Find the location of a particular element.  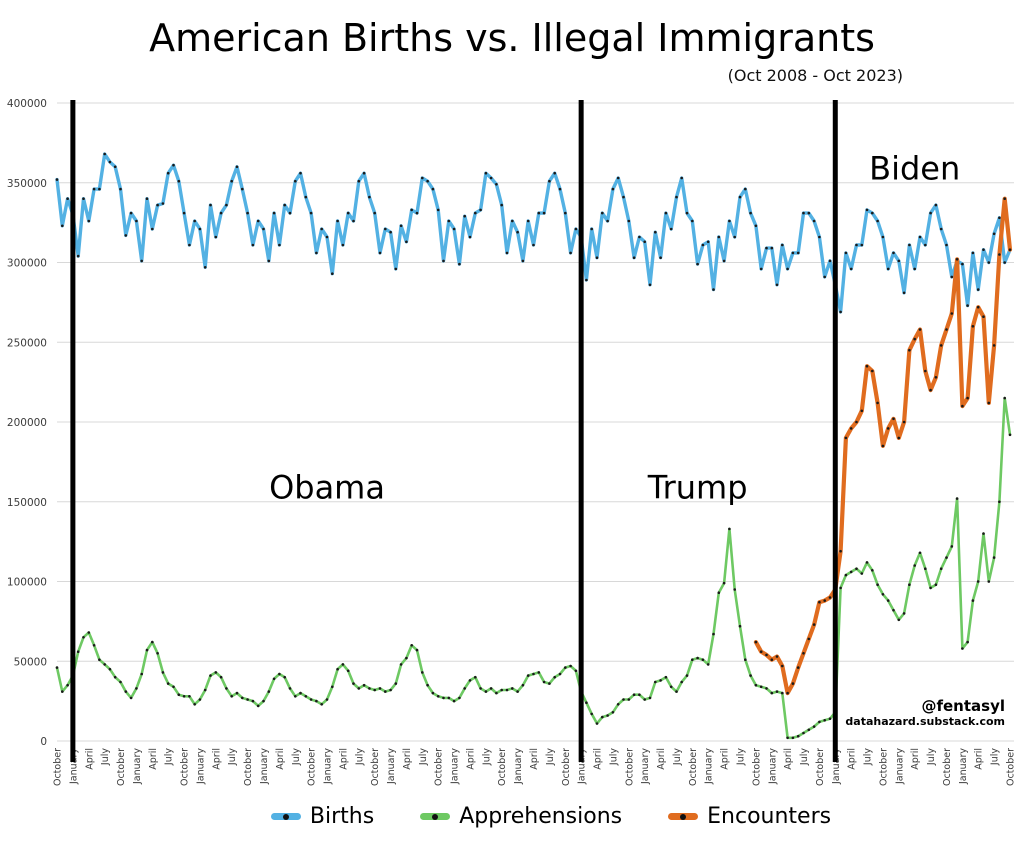

encounters-line-swatch is located at coordinates (683, 816).